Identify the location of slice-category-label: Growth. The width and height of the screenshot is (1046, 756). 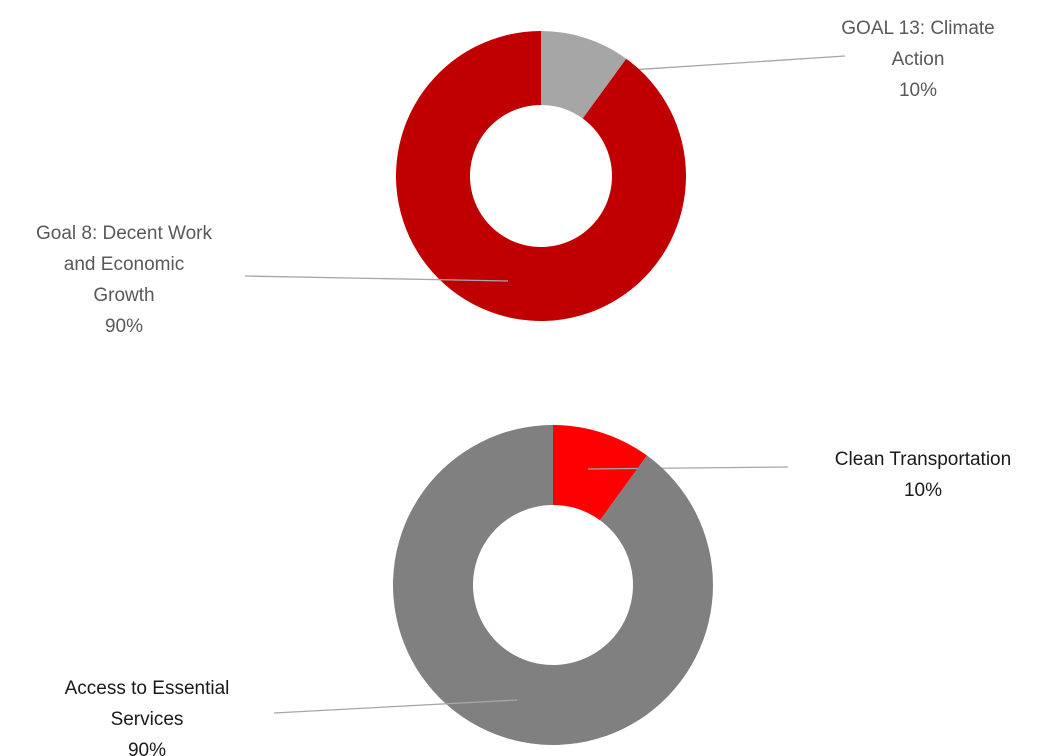
(123, 295).